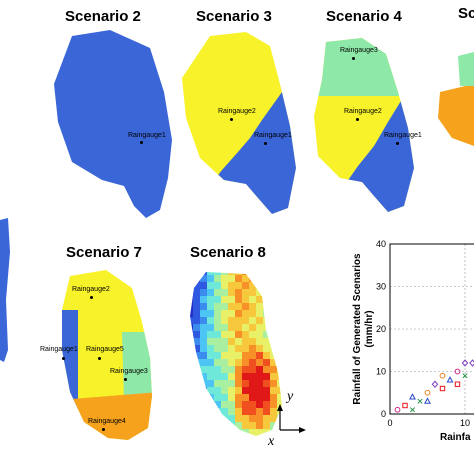 The height and width of the screenshot is (474, 474). What do you see at coordinates (291, 418) in the screenshot?
I see `scenario-8-axes` at bounding box center [291, 418].